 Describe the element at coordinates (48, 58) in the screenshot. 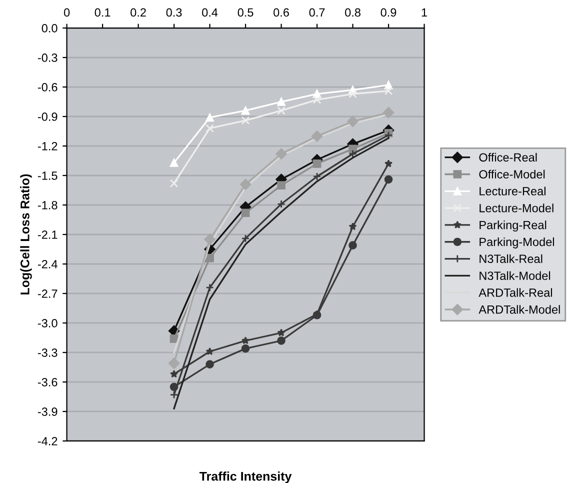

I see `y-tick-label: -0.3` at that location.